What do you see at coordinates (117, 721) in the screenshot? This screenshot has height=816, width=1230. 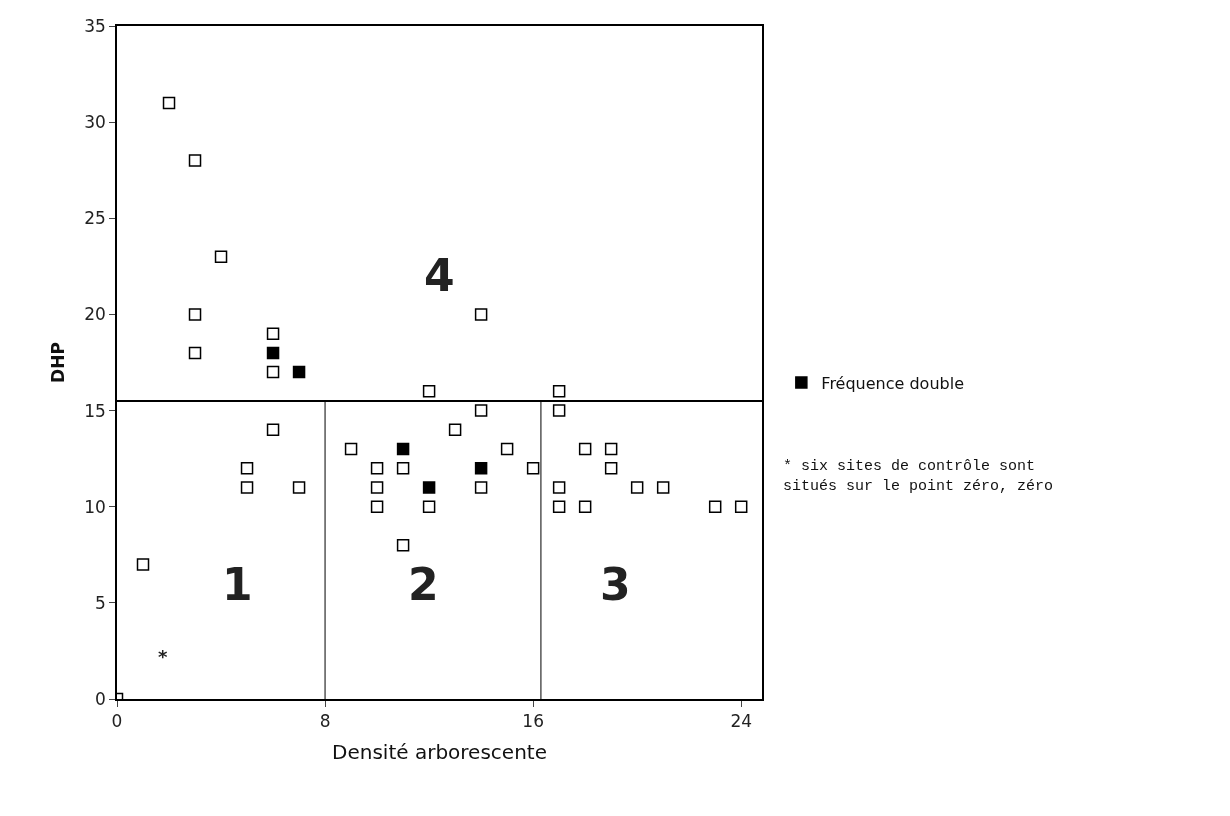 I see `x-tick-label: 0` at bounding box center [117, 721].